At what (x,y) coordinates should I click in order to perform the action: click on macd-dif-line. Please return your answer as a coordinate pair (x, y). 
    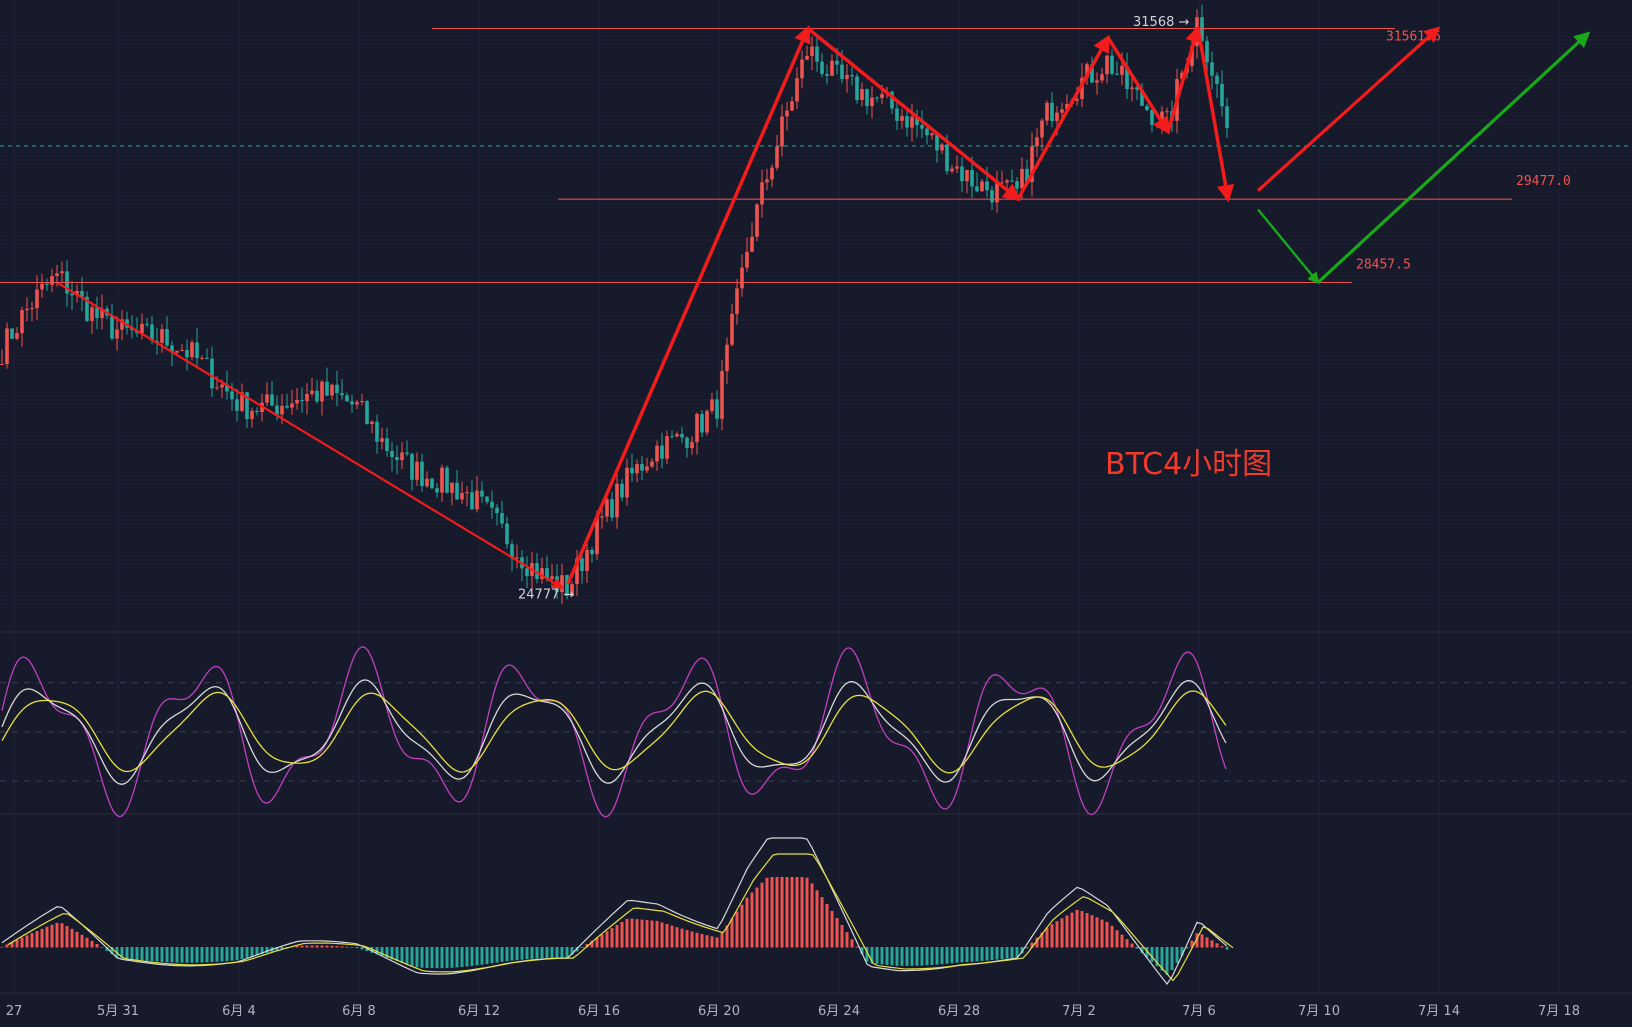
    Looking at the image, I should click on (614, 911).